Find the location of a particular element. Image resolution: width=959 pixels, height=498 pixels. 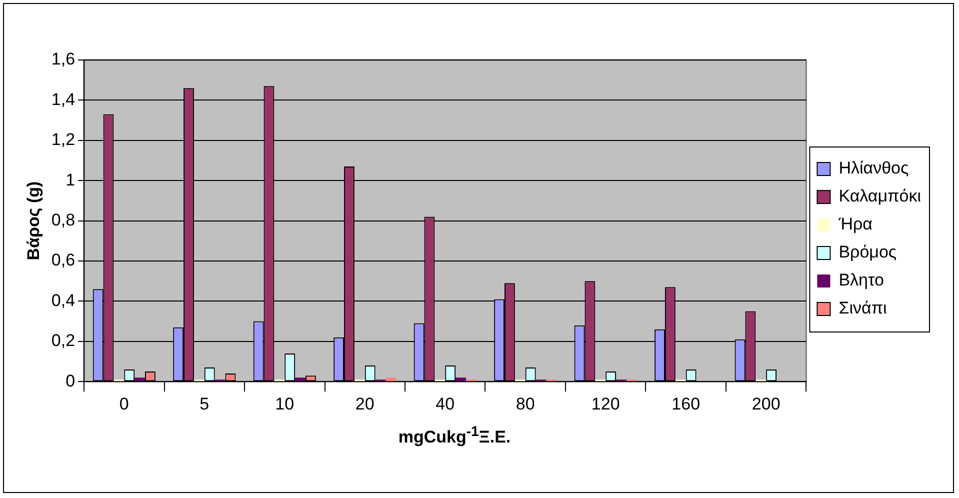

x-tick-label: 160 is located at coordinates (686, 404).